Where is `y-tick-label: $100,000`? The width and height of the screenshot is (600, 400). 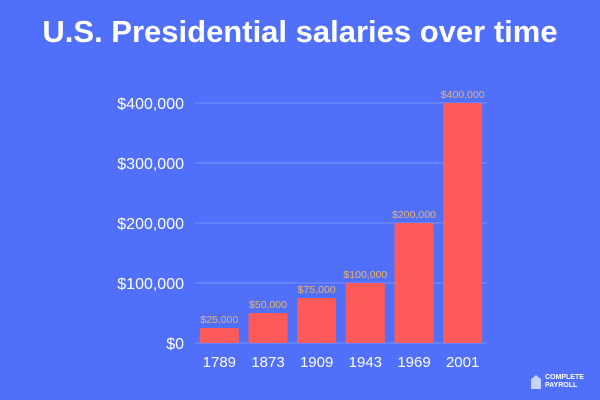
y-tick-label: $100,000 is located at coordinates (150, 284).